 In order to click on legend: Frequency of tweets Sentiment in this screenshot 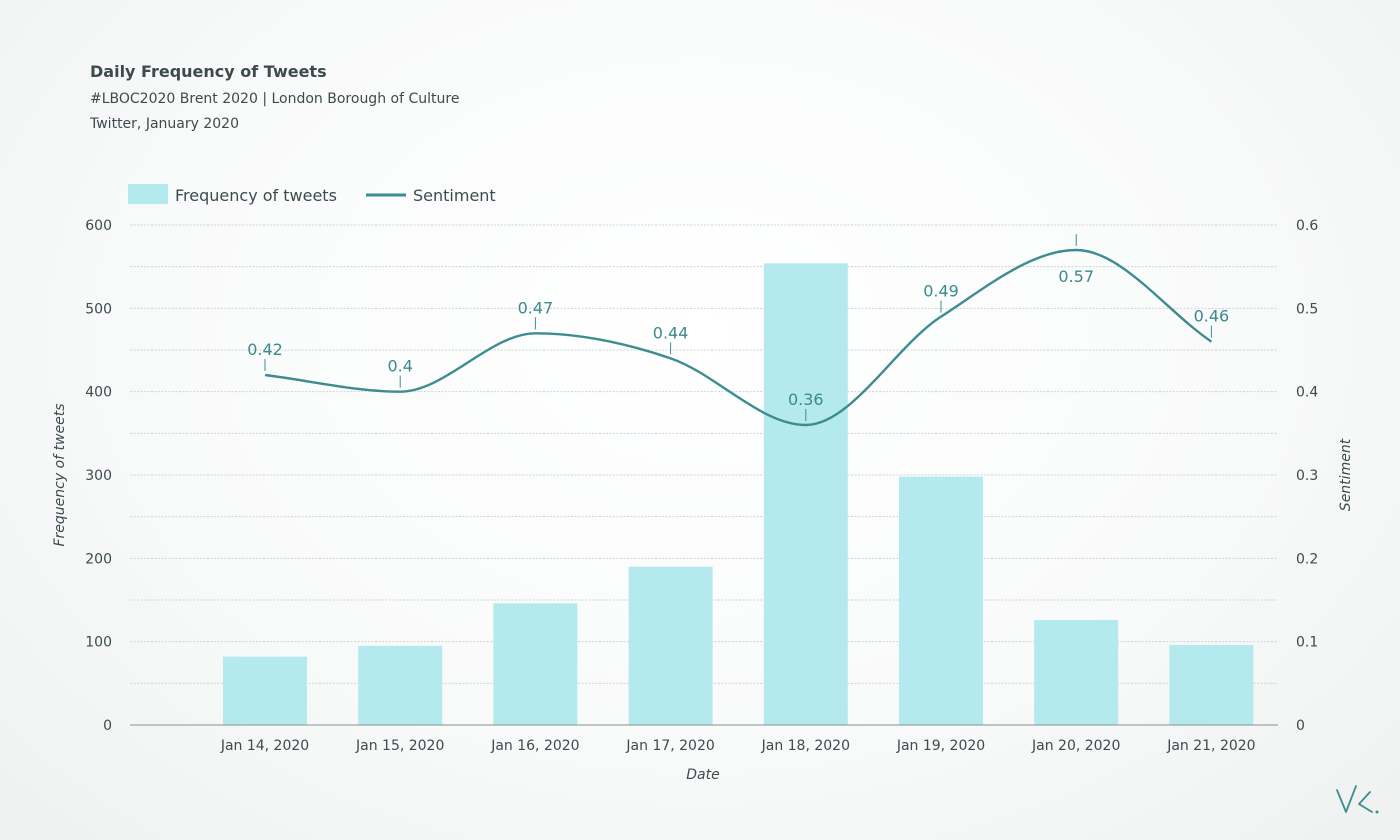, I will do `click(312, 194)`.